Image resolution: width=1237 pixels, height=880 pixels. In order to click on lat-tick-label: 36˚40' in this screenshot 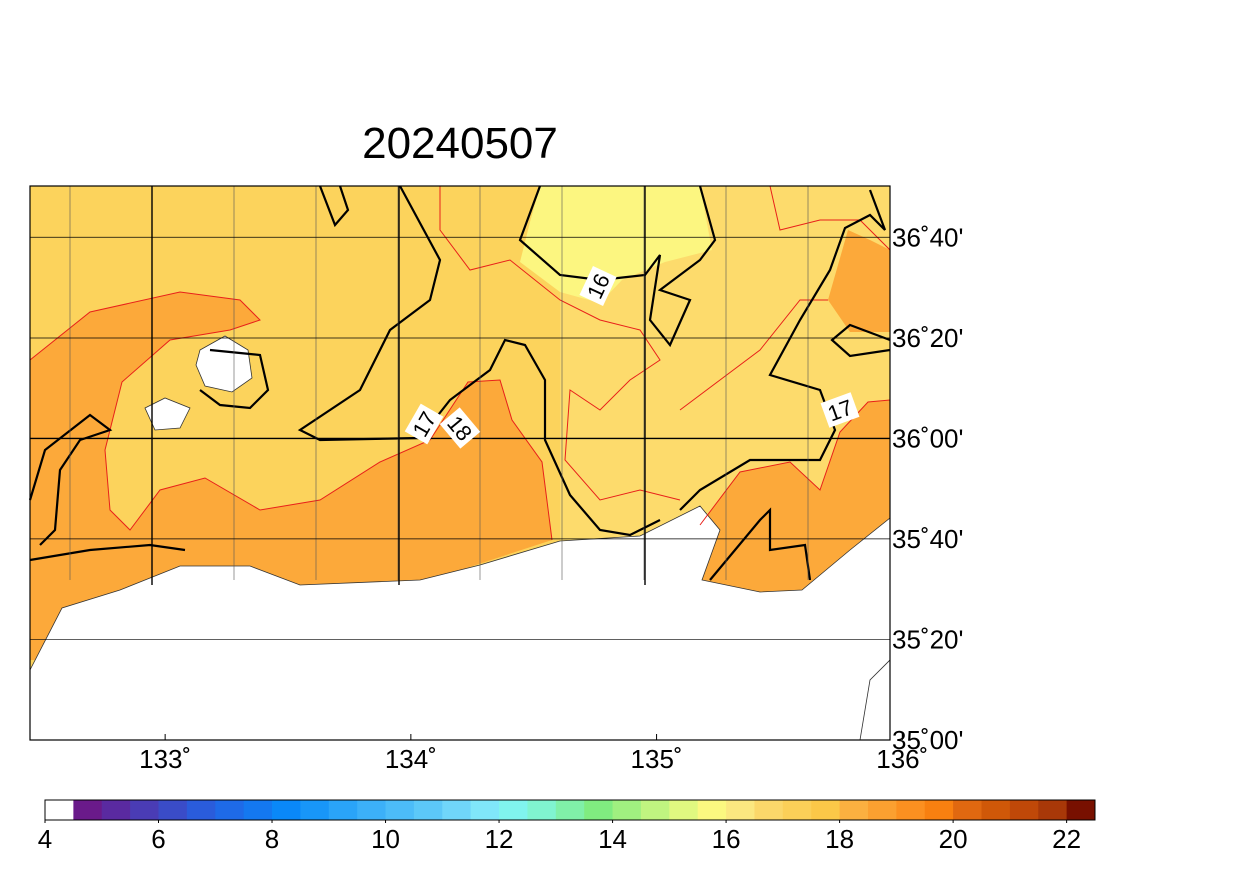, I will do `click(927, 237)`.